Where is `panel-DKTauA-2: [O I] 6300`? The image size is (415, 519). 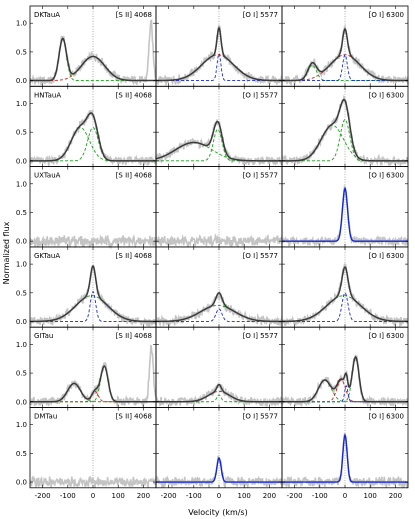 panel-DKTauA-2: [O I] 6300 is located at coordinates (345, 46).